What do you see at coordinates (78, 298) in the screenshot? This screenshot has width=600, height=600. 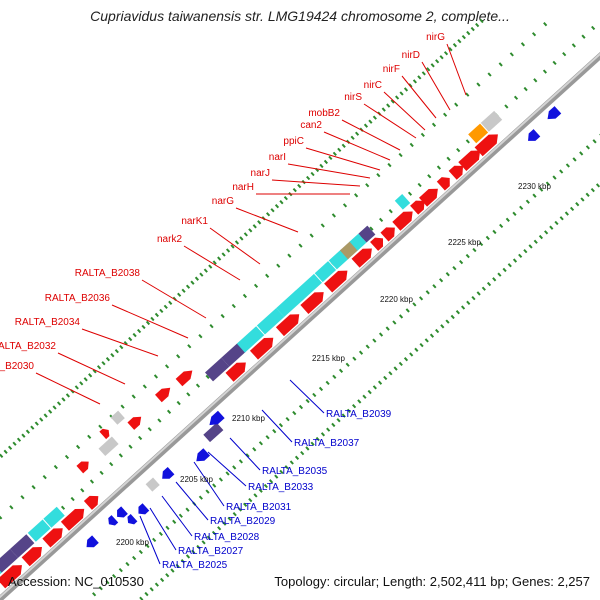 I see `gene-label-forward: RALTA_B2036` at bounding box center [78, 298].